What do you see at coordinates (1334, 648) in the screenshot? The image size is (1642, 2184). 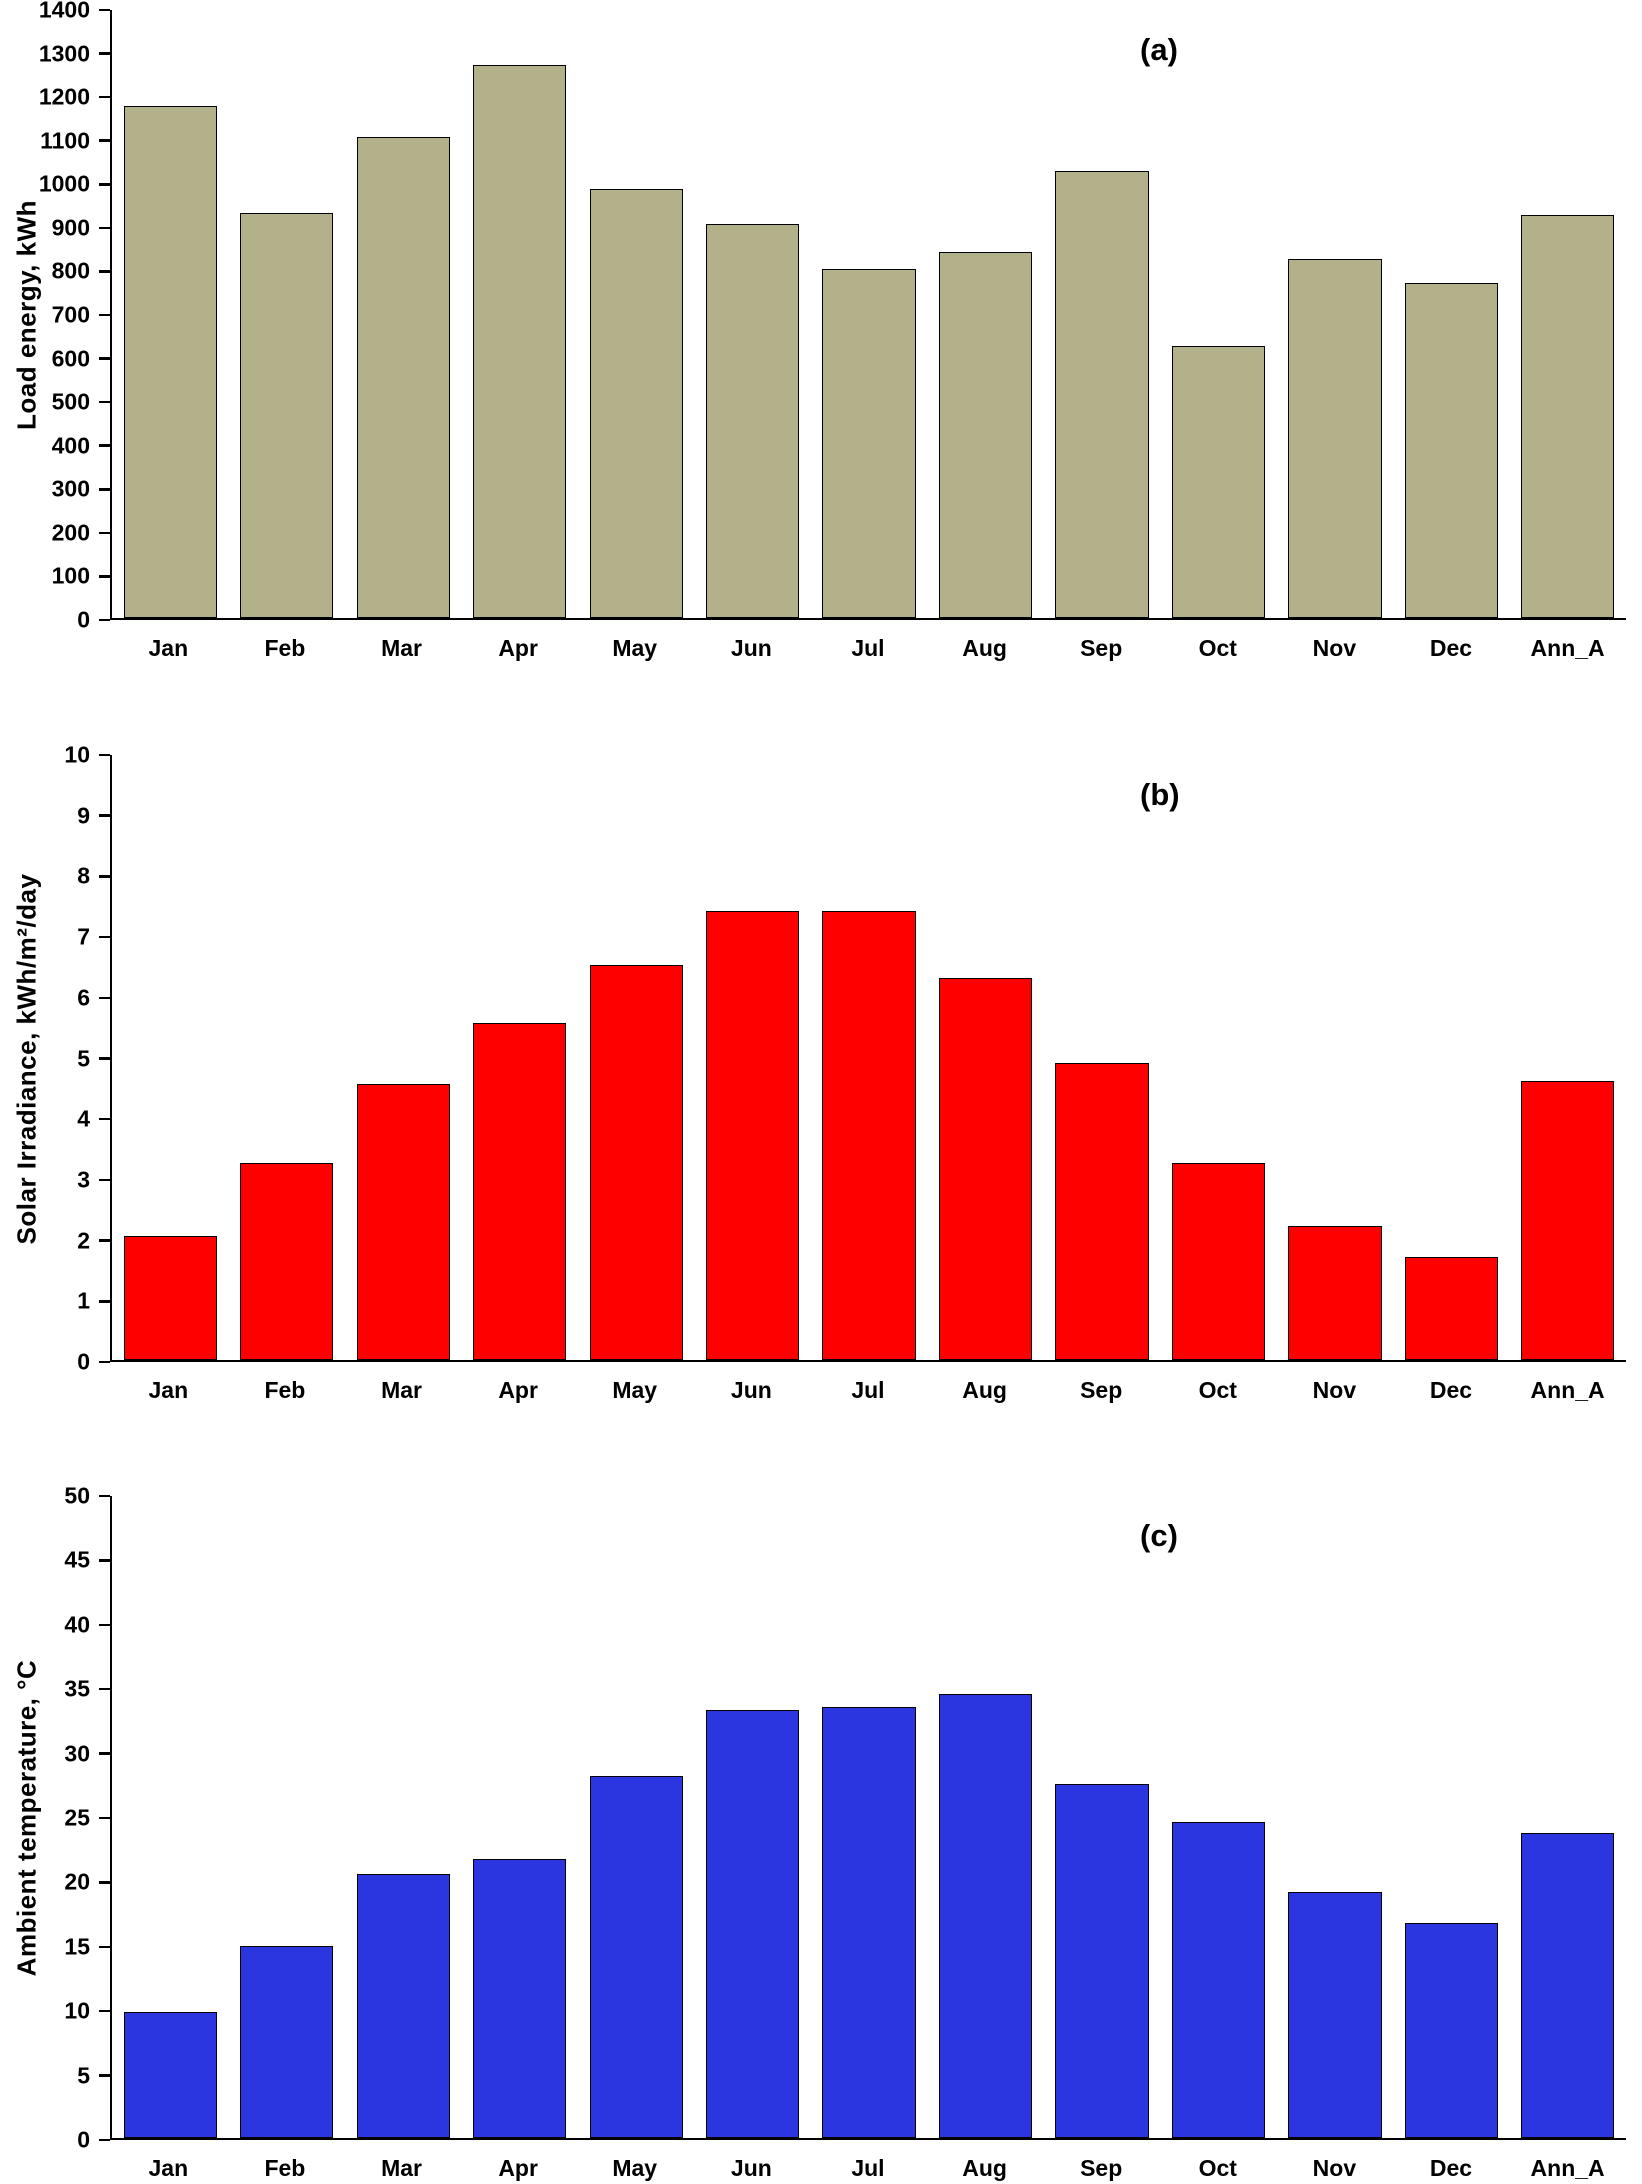 I see `x-tick-label: Nov` at bounding box center [1334, 648].